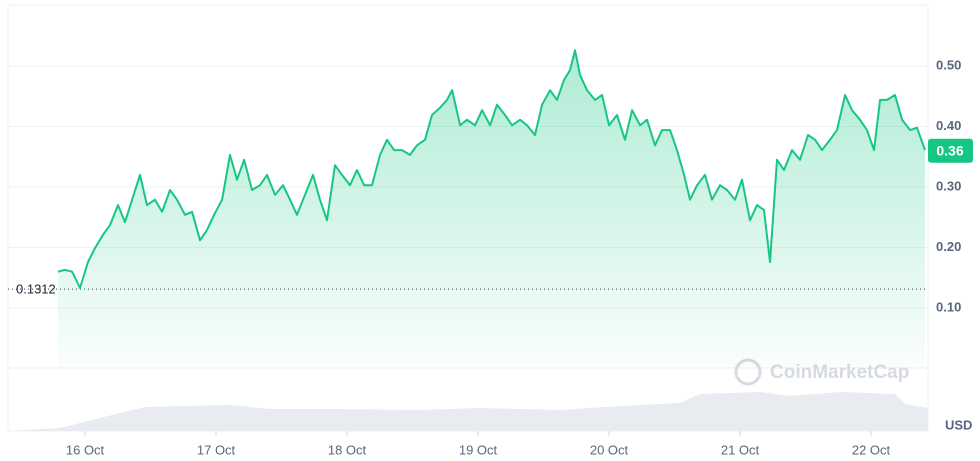  Describe the element at coordinates (740, 449) in the screenshot. I see `x-tick-label: 21 Oct` at that location.